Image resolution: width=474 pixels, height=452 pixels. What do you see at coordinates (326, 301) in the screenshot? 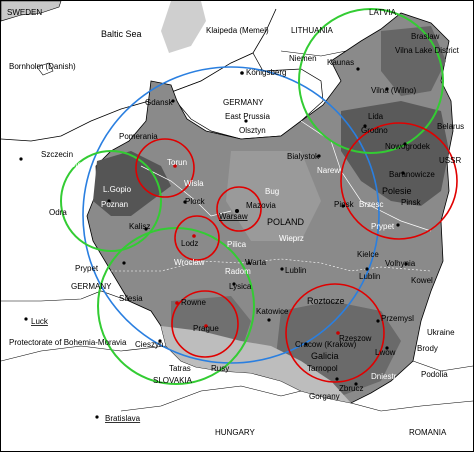
I see `label-roztocze: Roztocze` at bounding box center [326, 301].